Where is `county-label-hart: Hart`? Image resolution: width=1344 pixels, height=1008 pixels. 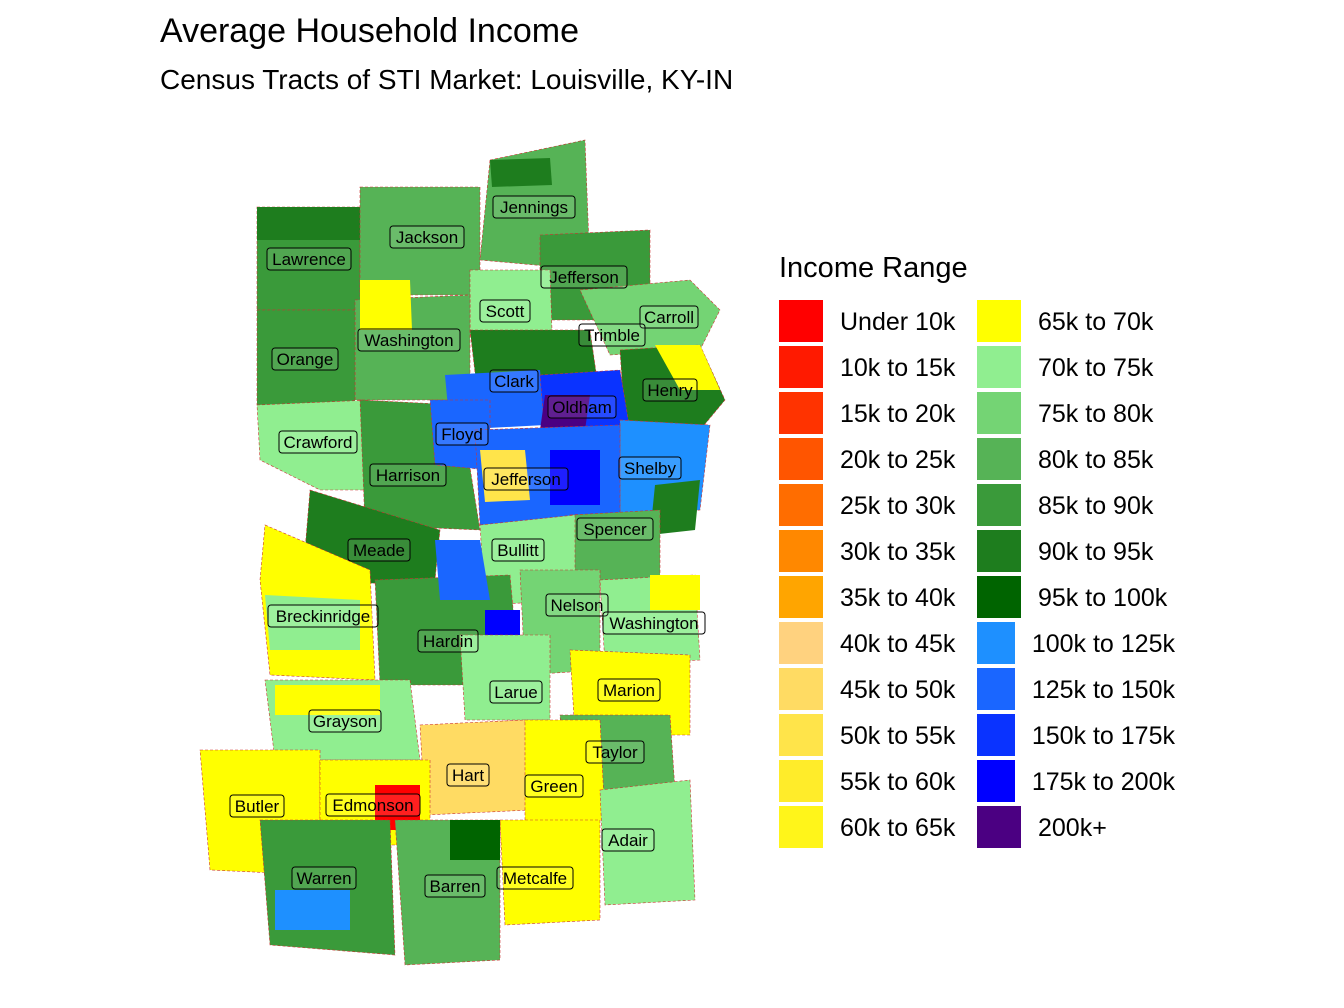
county-label-hart: Hart is located at coordinates (468, 775).